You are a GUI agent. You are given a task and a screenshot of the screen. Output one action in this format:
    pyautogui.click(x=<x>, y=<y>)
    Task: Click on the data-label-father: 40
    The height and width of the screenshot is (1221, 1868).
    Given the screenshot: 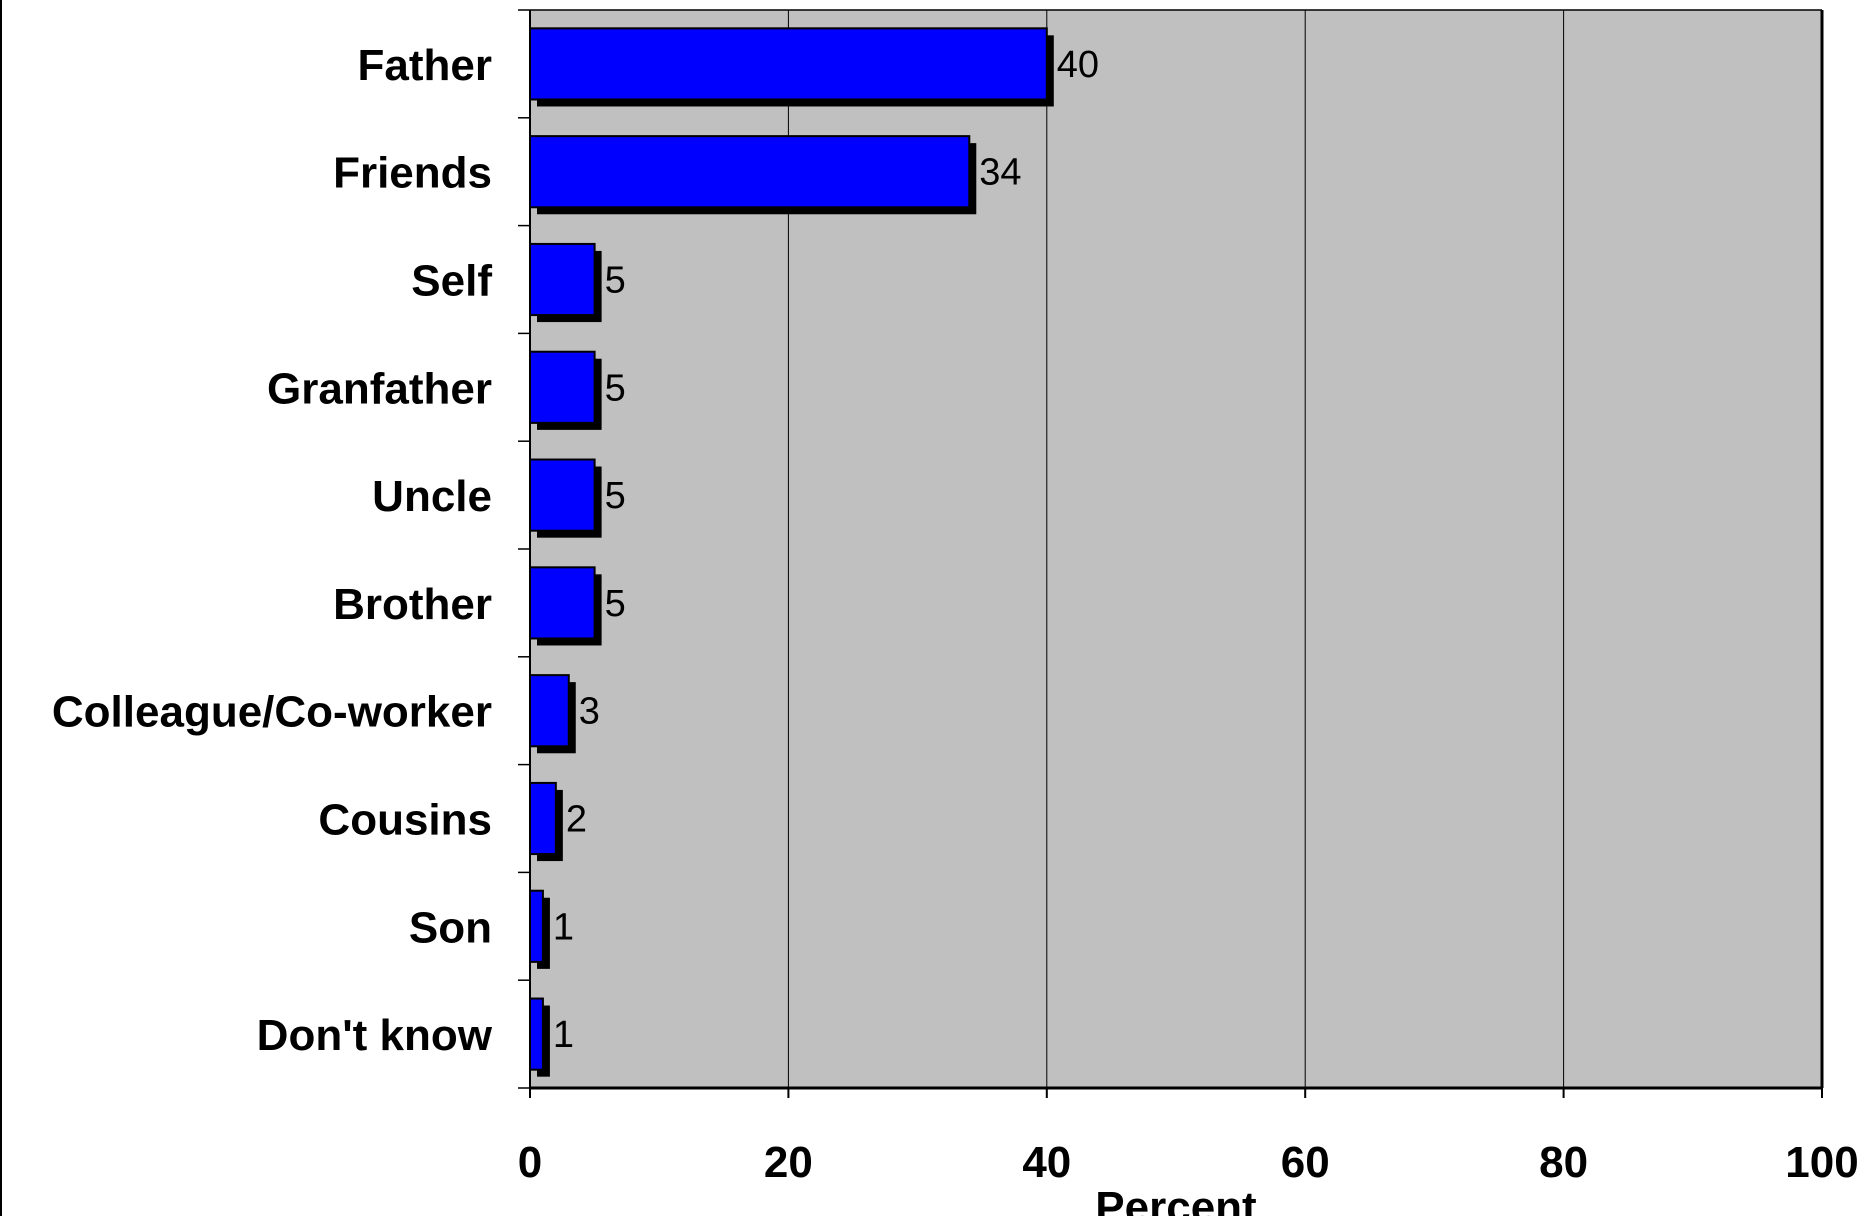 What is the action you would take?
    pyautogui.click(x=1078, y=65)
    